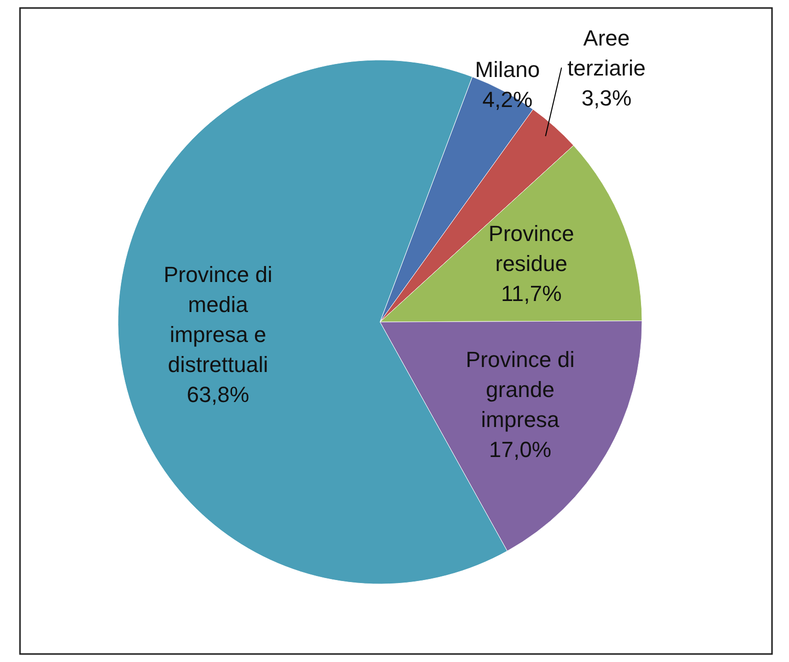  I want to click on data-label: 3,3%, so click(606, 98).